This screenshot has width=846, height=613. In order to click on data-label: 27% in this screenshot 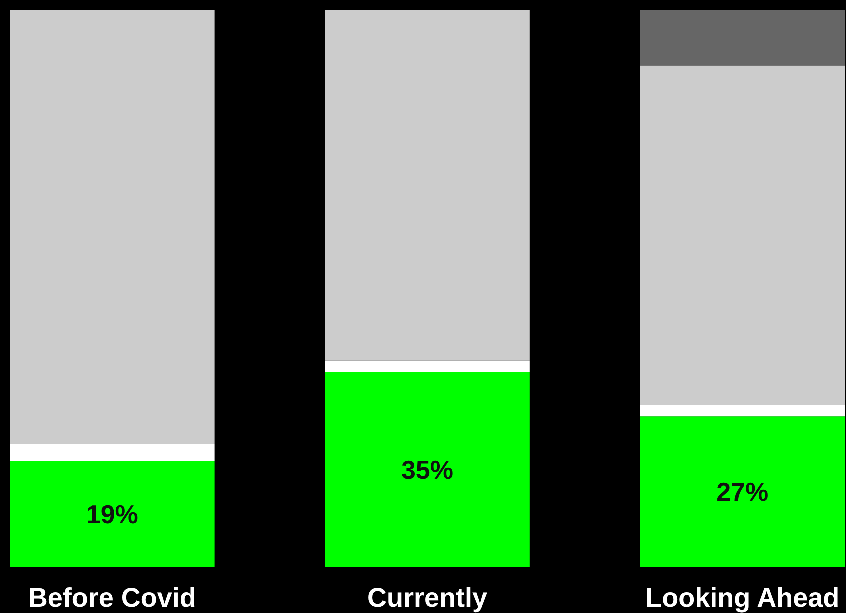, I will do `click(742, 492)`.